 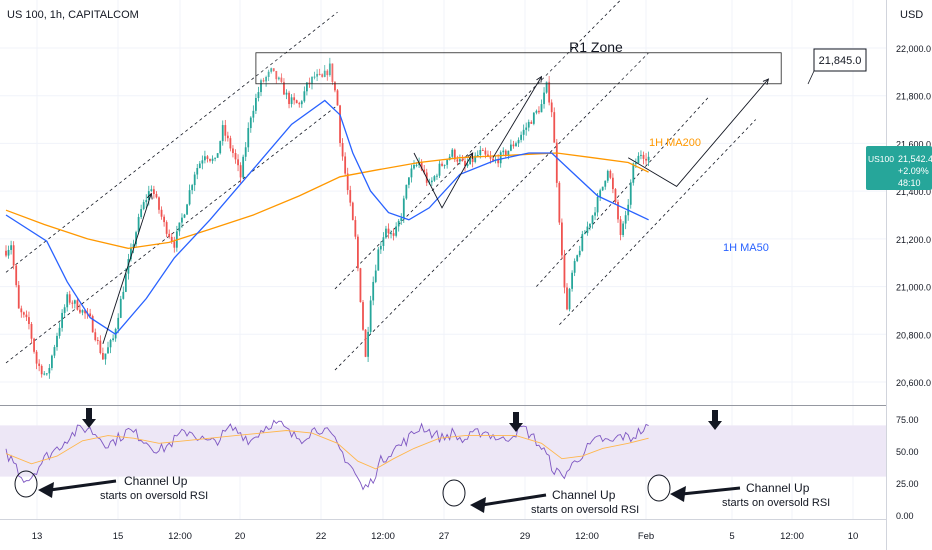 I want to click on price-tick-label: 20,600.0, so click(x=913, y=383).